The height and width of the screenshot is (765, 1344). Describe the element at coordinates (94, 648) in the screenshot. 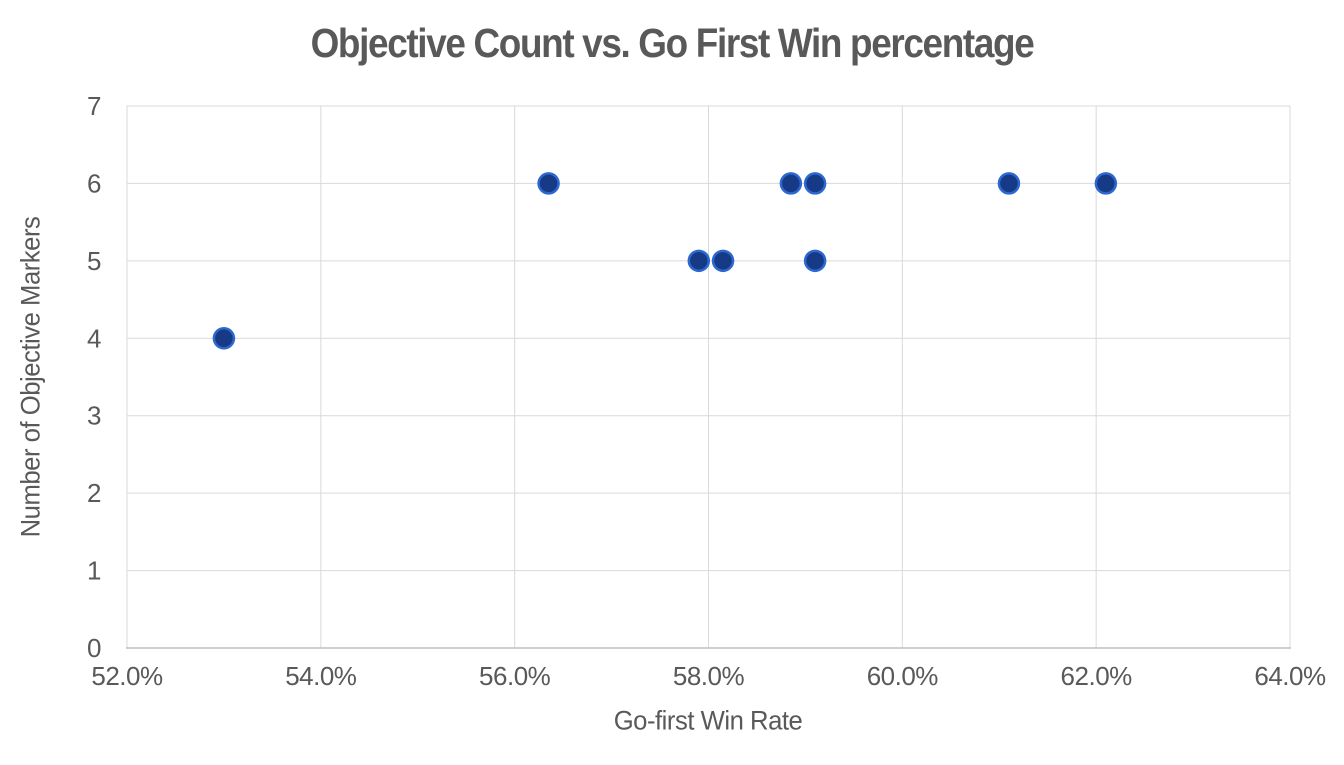

I see `y-tick-label: 0` at that location.